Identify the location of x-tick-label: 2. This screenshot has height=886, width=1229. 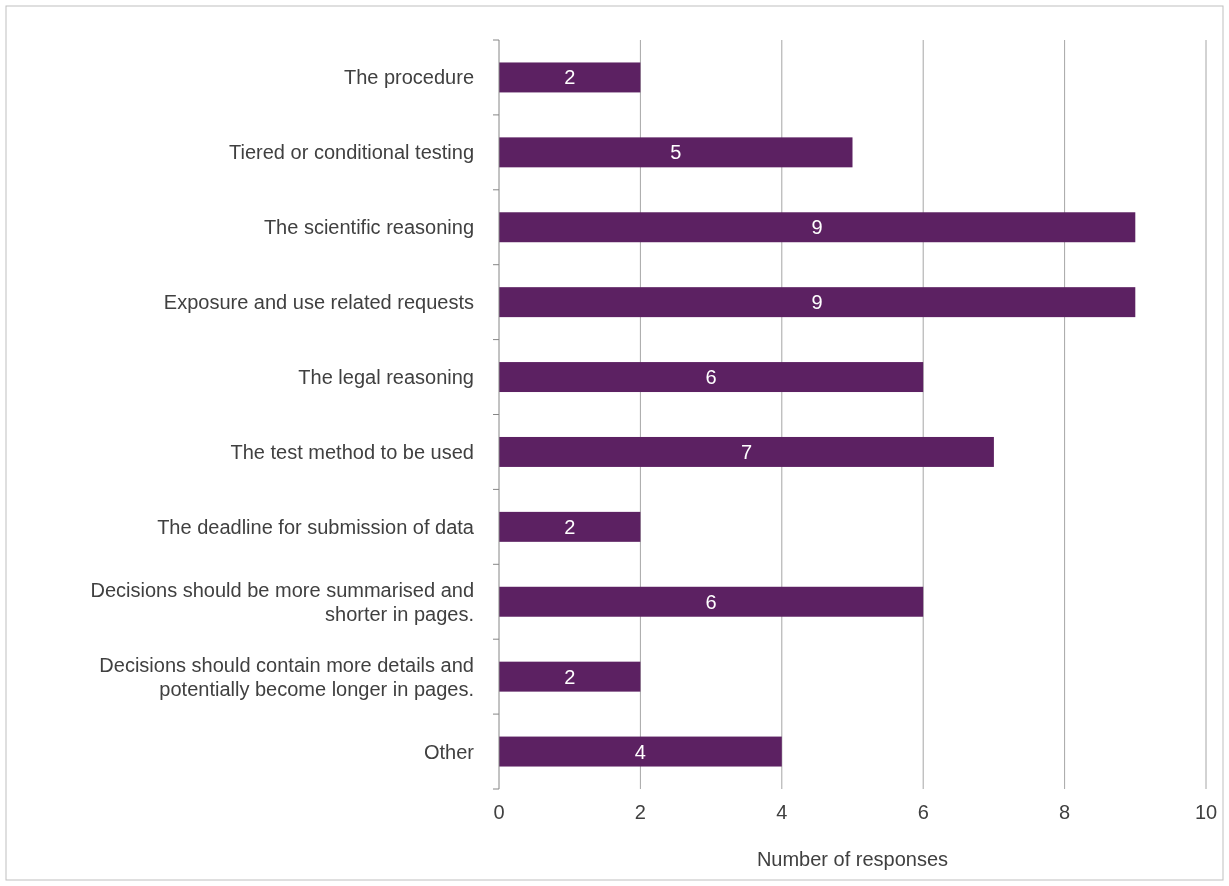
(640, 812).